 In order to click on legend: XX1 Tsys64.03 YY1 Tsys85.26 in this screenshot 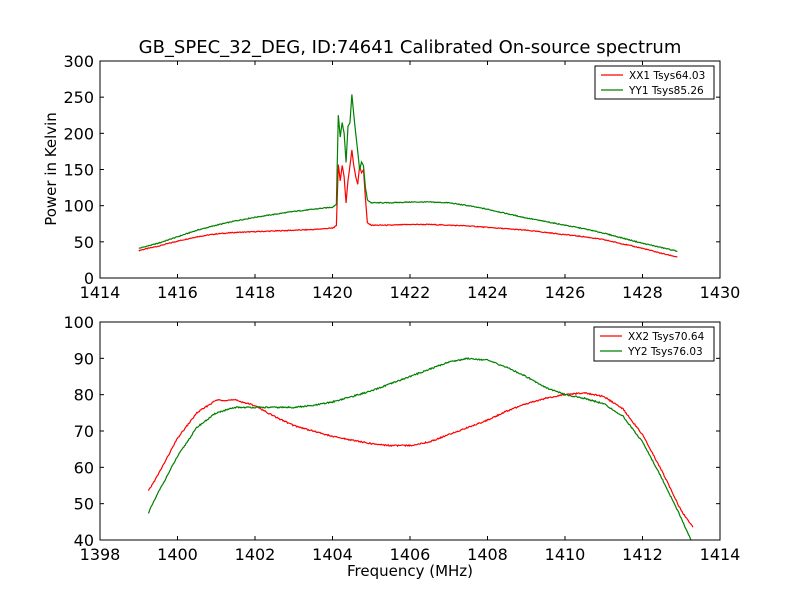, I will do `click(654, 82)`.